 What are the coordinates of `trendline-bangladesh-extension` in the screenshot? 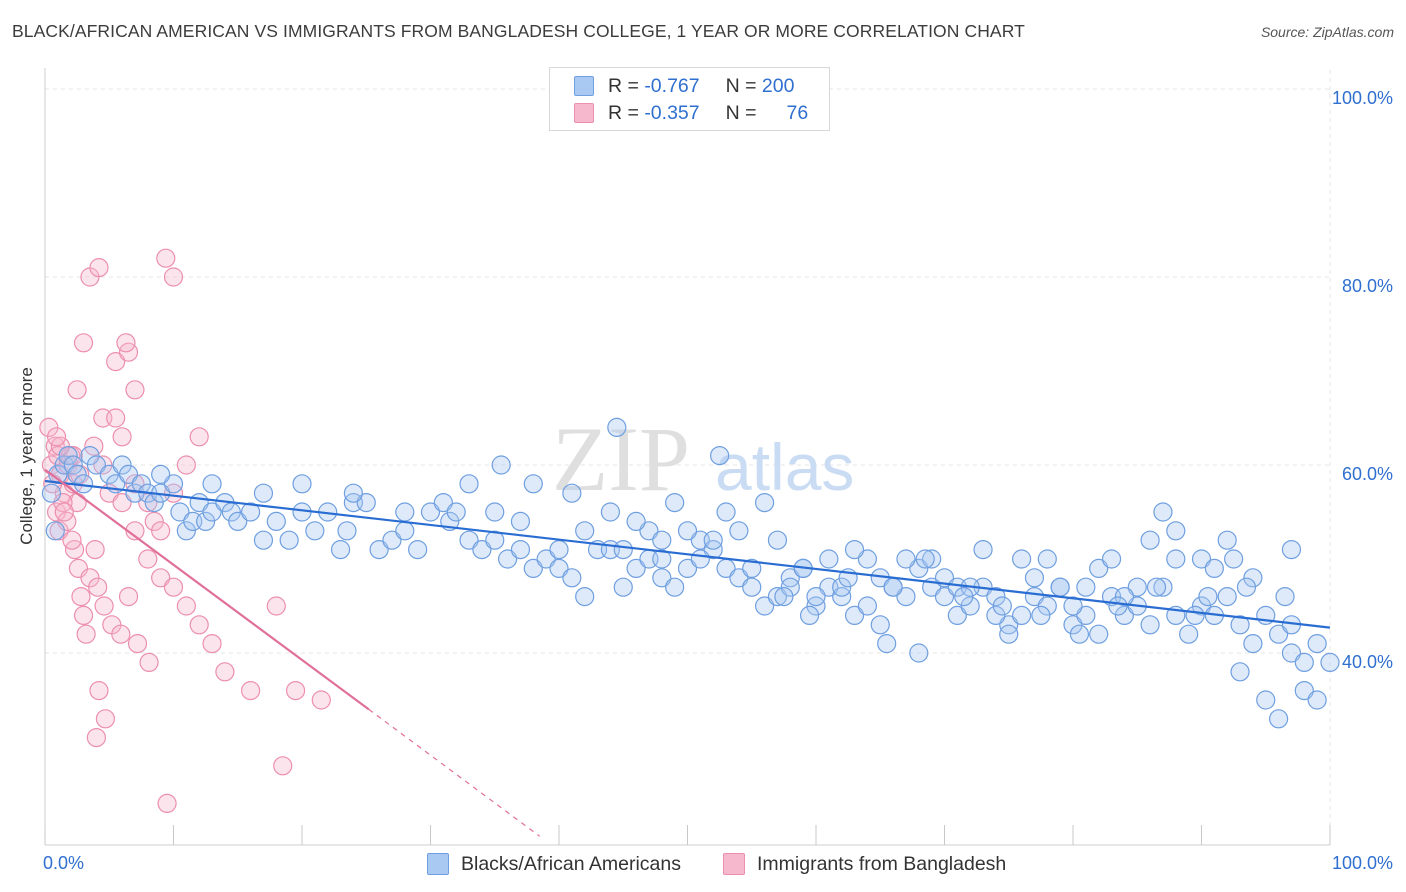 It's located at (454, 772).